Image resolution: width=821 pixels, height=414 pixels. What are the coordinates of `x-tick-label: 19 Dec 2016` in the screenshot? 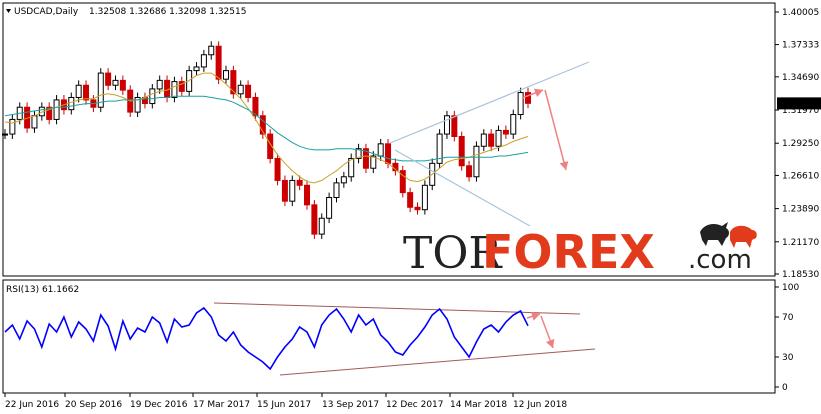 It's located at (159, 405).